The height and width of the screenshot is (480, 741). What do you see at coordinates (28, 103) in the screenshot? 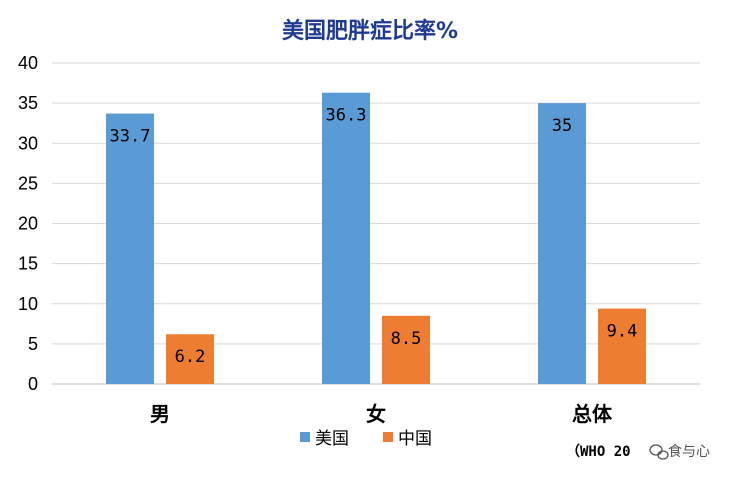
I see `y-tick-label: 35` at bounding box center [28, 103].